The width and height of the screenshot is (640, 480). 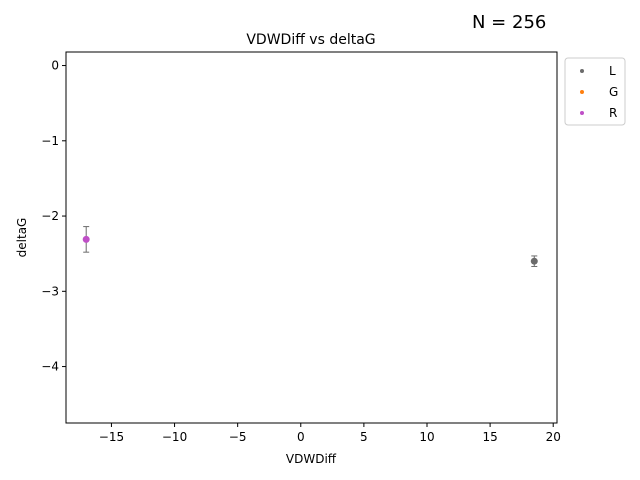 I want to click on x-axis-label: VDWDiff, so click(x=311, y=459).